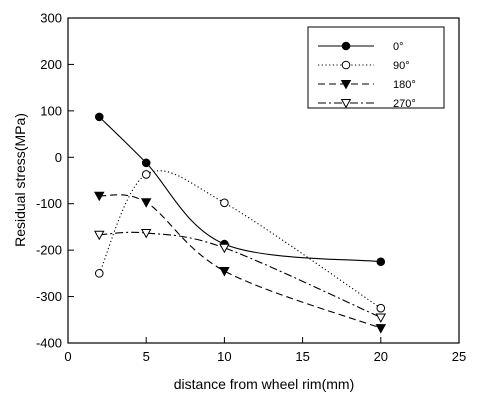 This screenshot has width=479, height=400. What do you see at coordinates (51, 64) in the screenshot?
I see `y-tick-label: 200` at bounding box center [51, 64].